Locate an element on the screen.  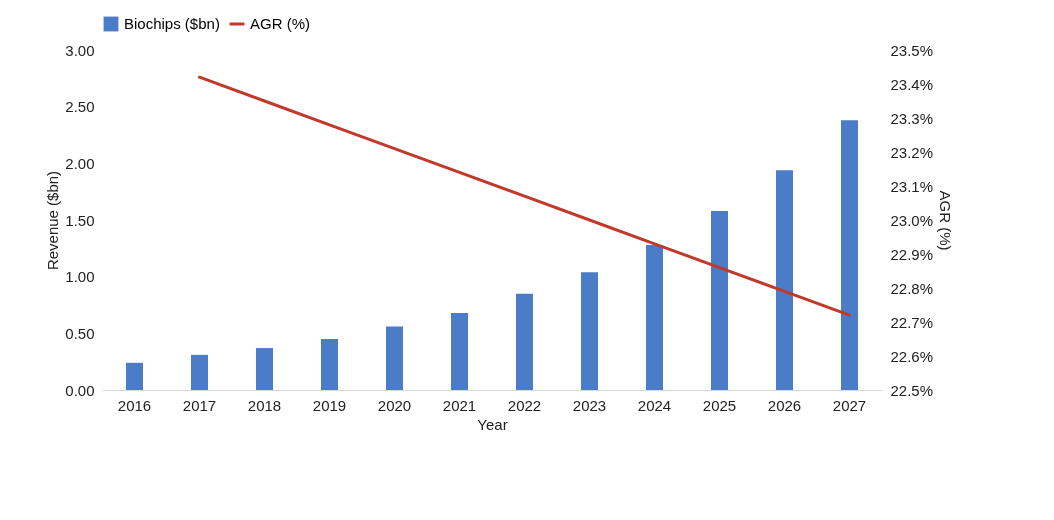
legend-label: AGR (%) is located at coordinates (280, 23).